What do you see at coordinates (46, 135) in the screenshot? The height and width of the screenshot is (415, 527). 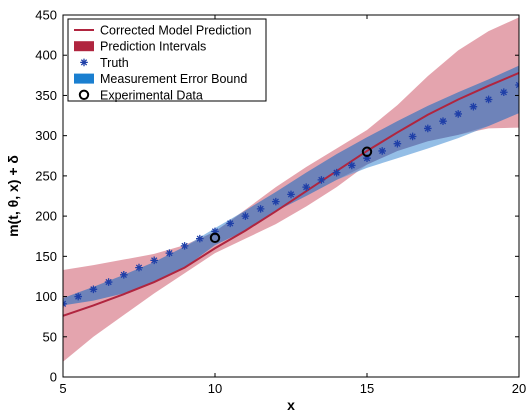 I see `y-tick-label: 300` at bounding box center [46, 135].